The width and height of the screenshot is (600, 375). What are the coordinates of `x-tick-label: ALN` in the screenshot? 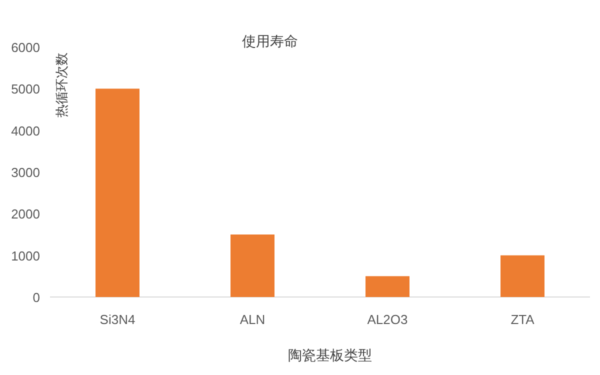 It's located at (253, 319).